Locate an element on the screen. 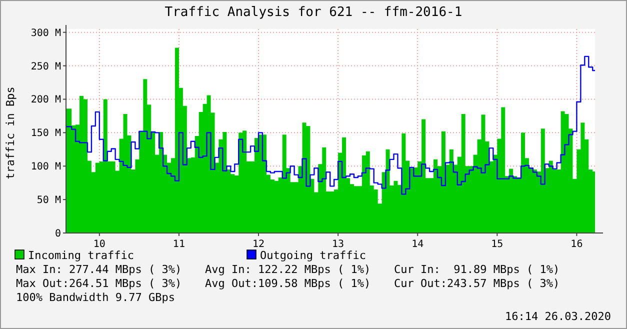 The image size is (627, 329). x-tick-label: 14 is located at coordinates (418, 244).